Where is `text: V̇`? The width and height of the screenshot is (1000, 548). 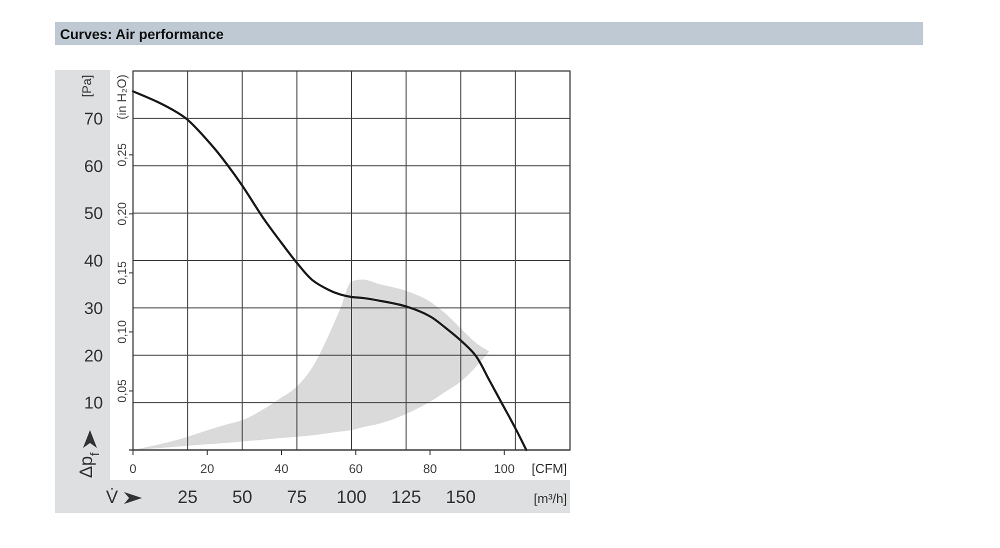 text: V̇ is located at coordinates (112, 497).